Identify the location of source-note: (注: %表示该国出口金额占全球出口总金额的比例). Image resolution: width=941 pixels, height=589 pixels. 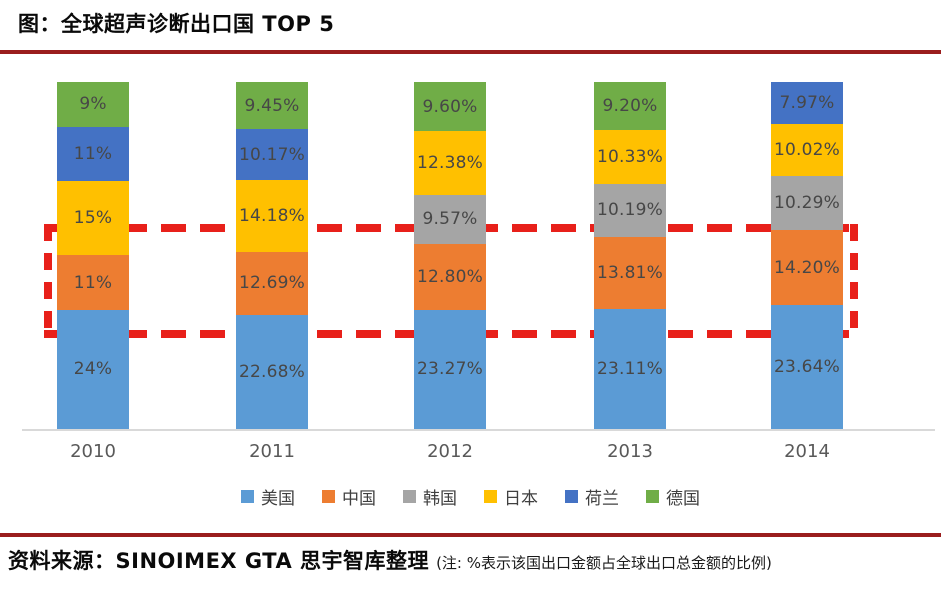
(604, 563).